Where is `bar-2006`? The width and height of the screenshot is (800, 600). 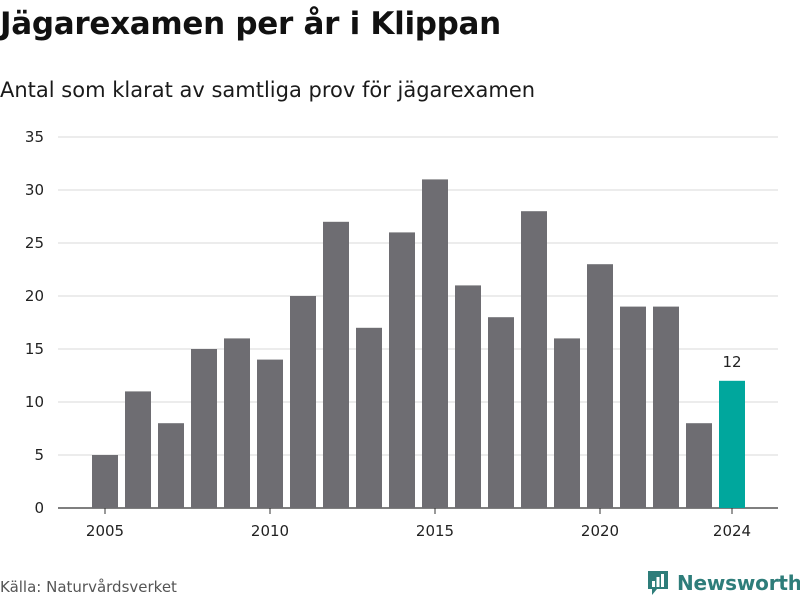 bar-2006 is located at coordinates (138, 449).